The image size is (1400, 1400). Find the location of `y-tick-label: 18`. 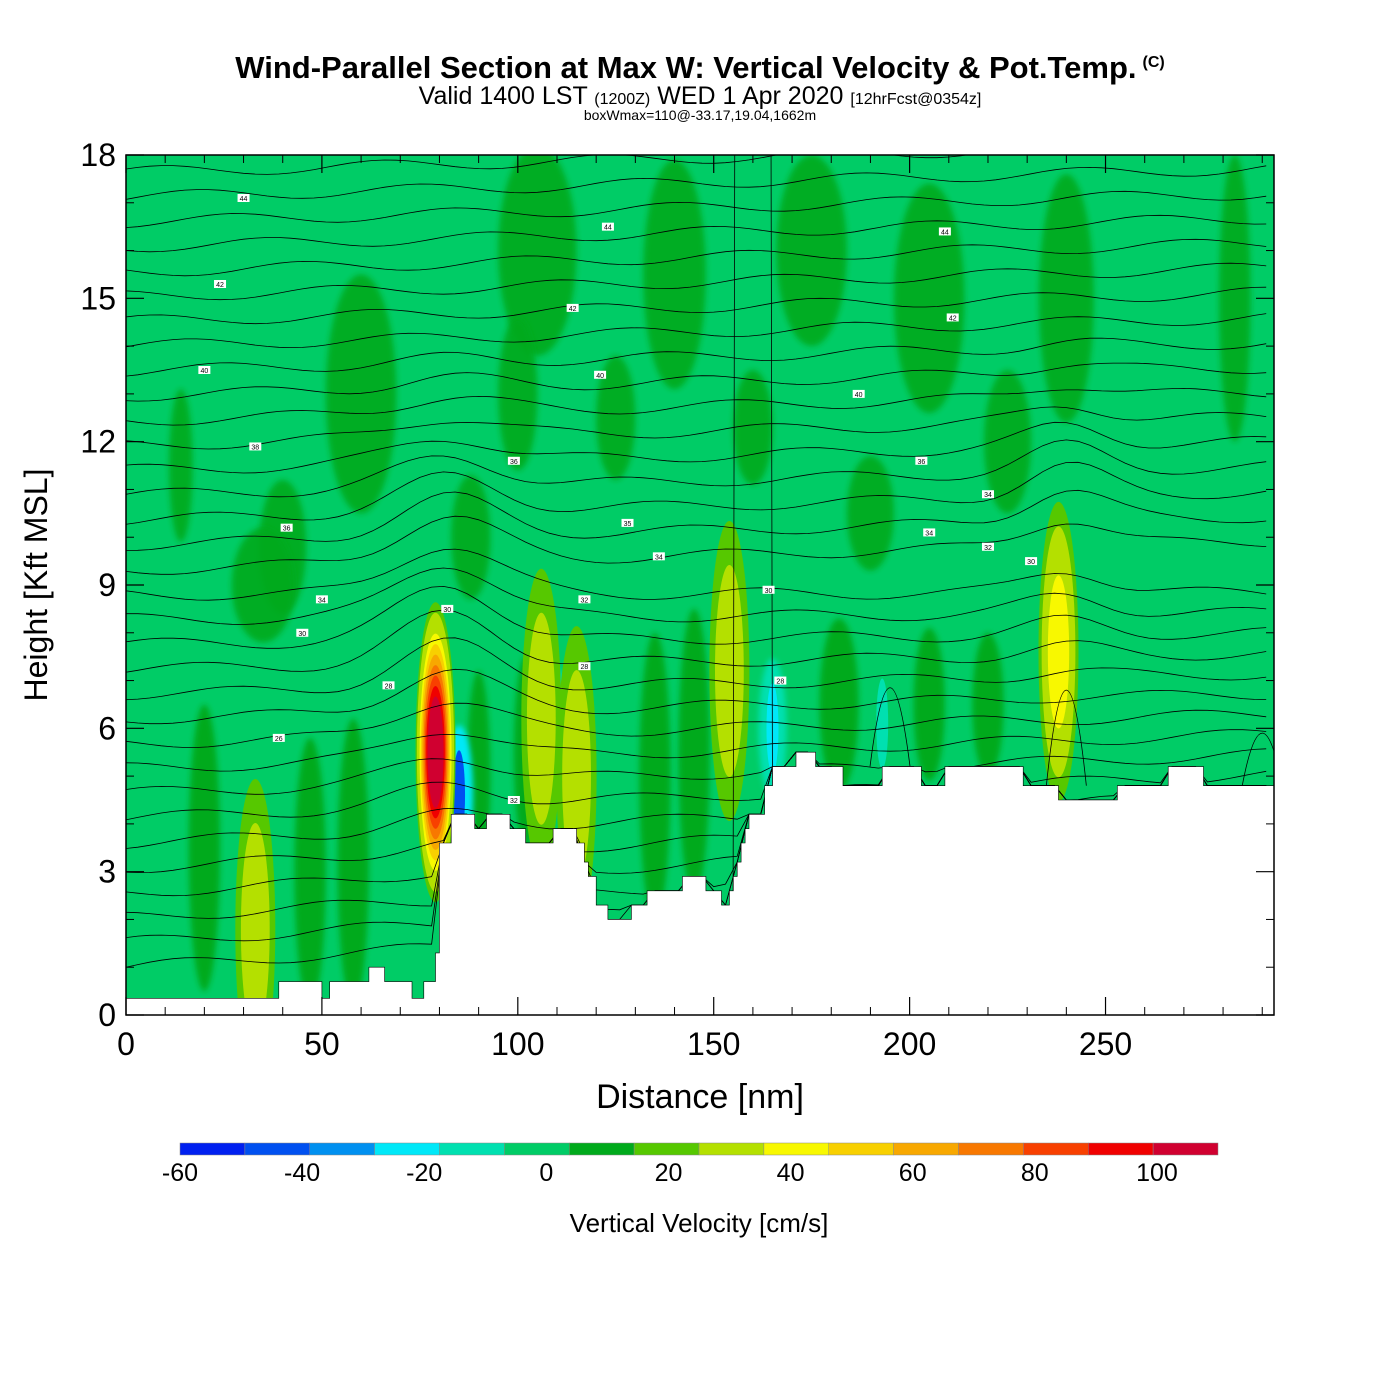

y-tick-label: 18 is located at coordinates (98, 155).